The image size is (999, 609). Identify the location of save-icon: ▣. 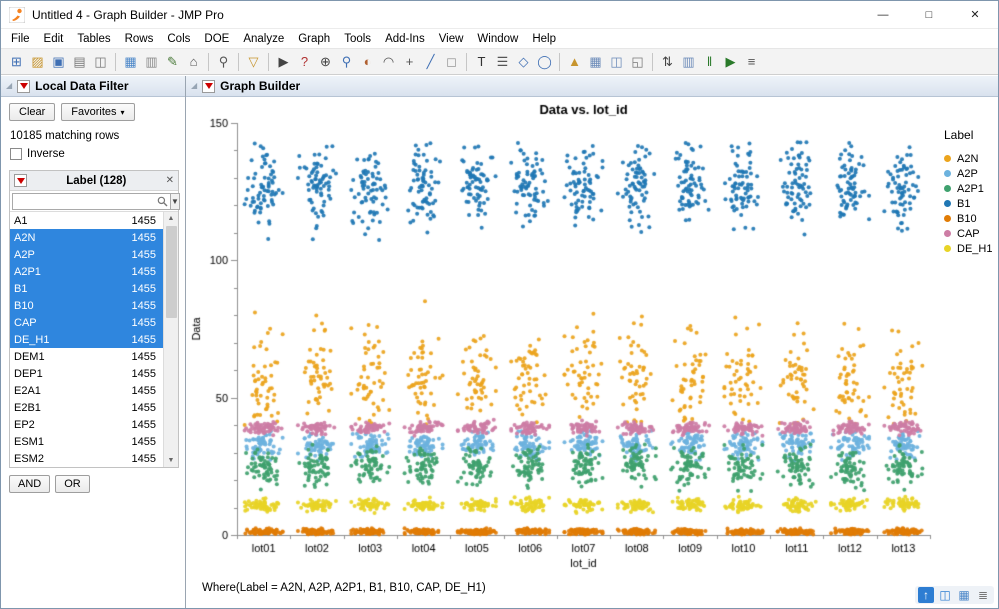
(58, 61).